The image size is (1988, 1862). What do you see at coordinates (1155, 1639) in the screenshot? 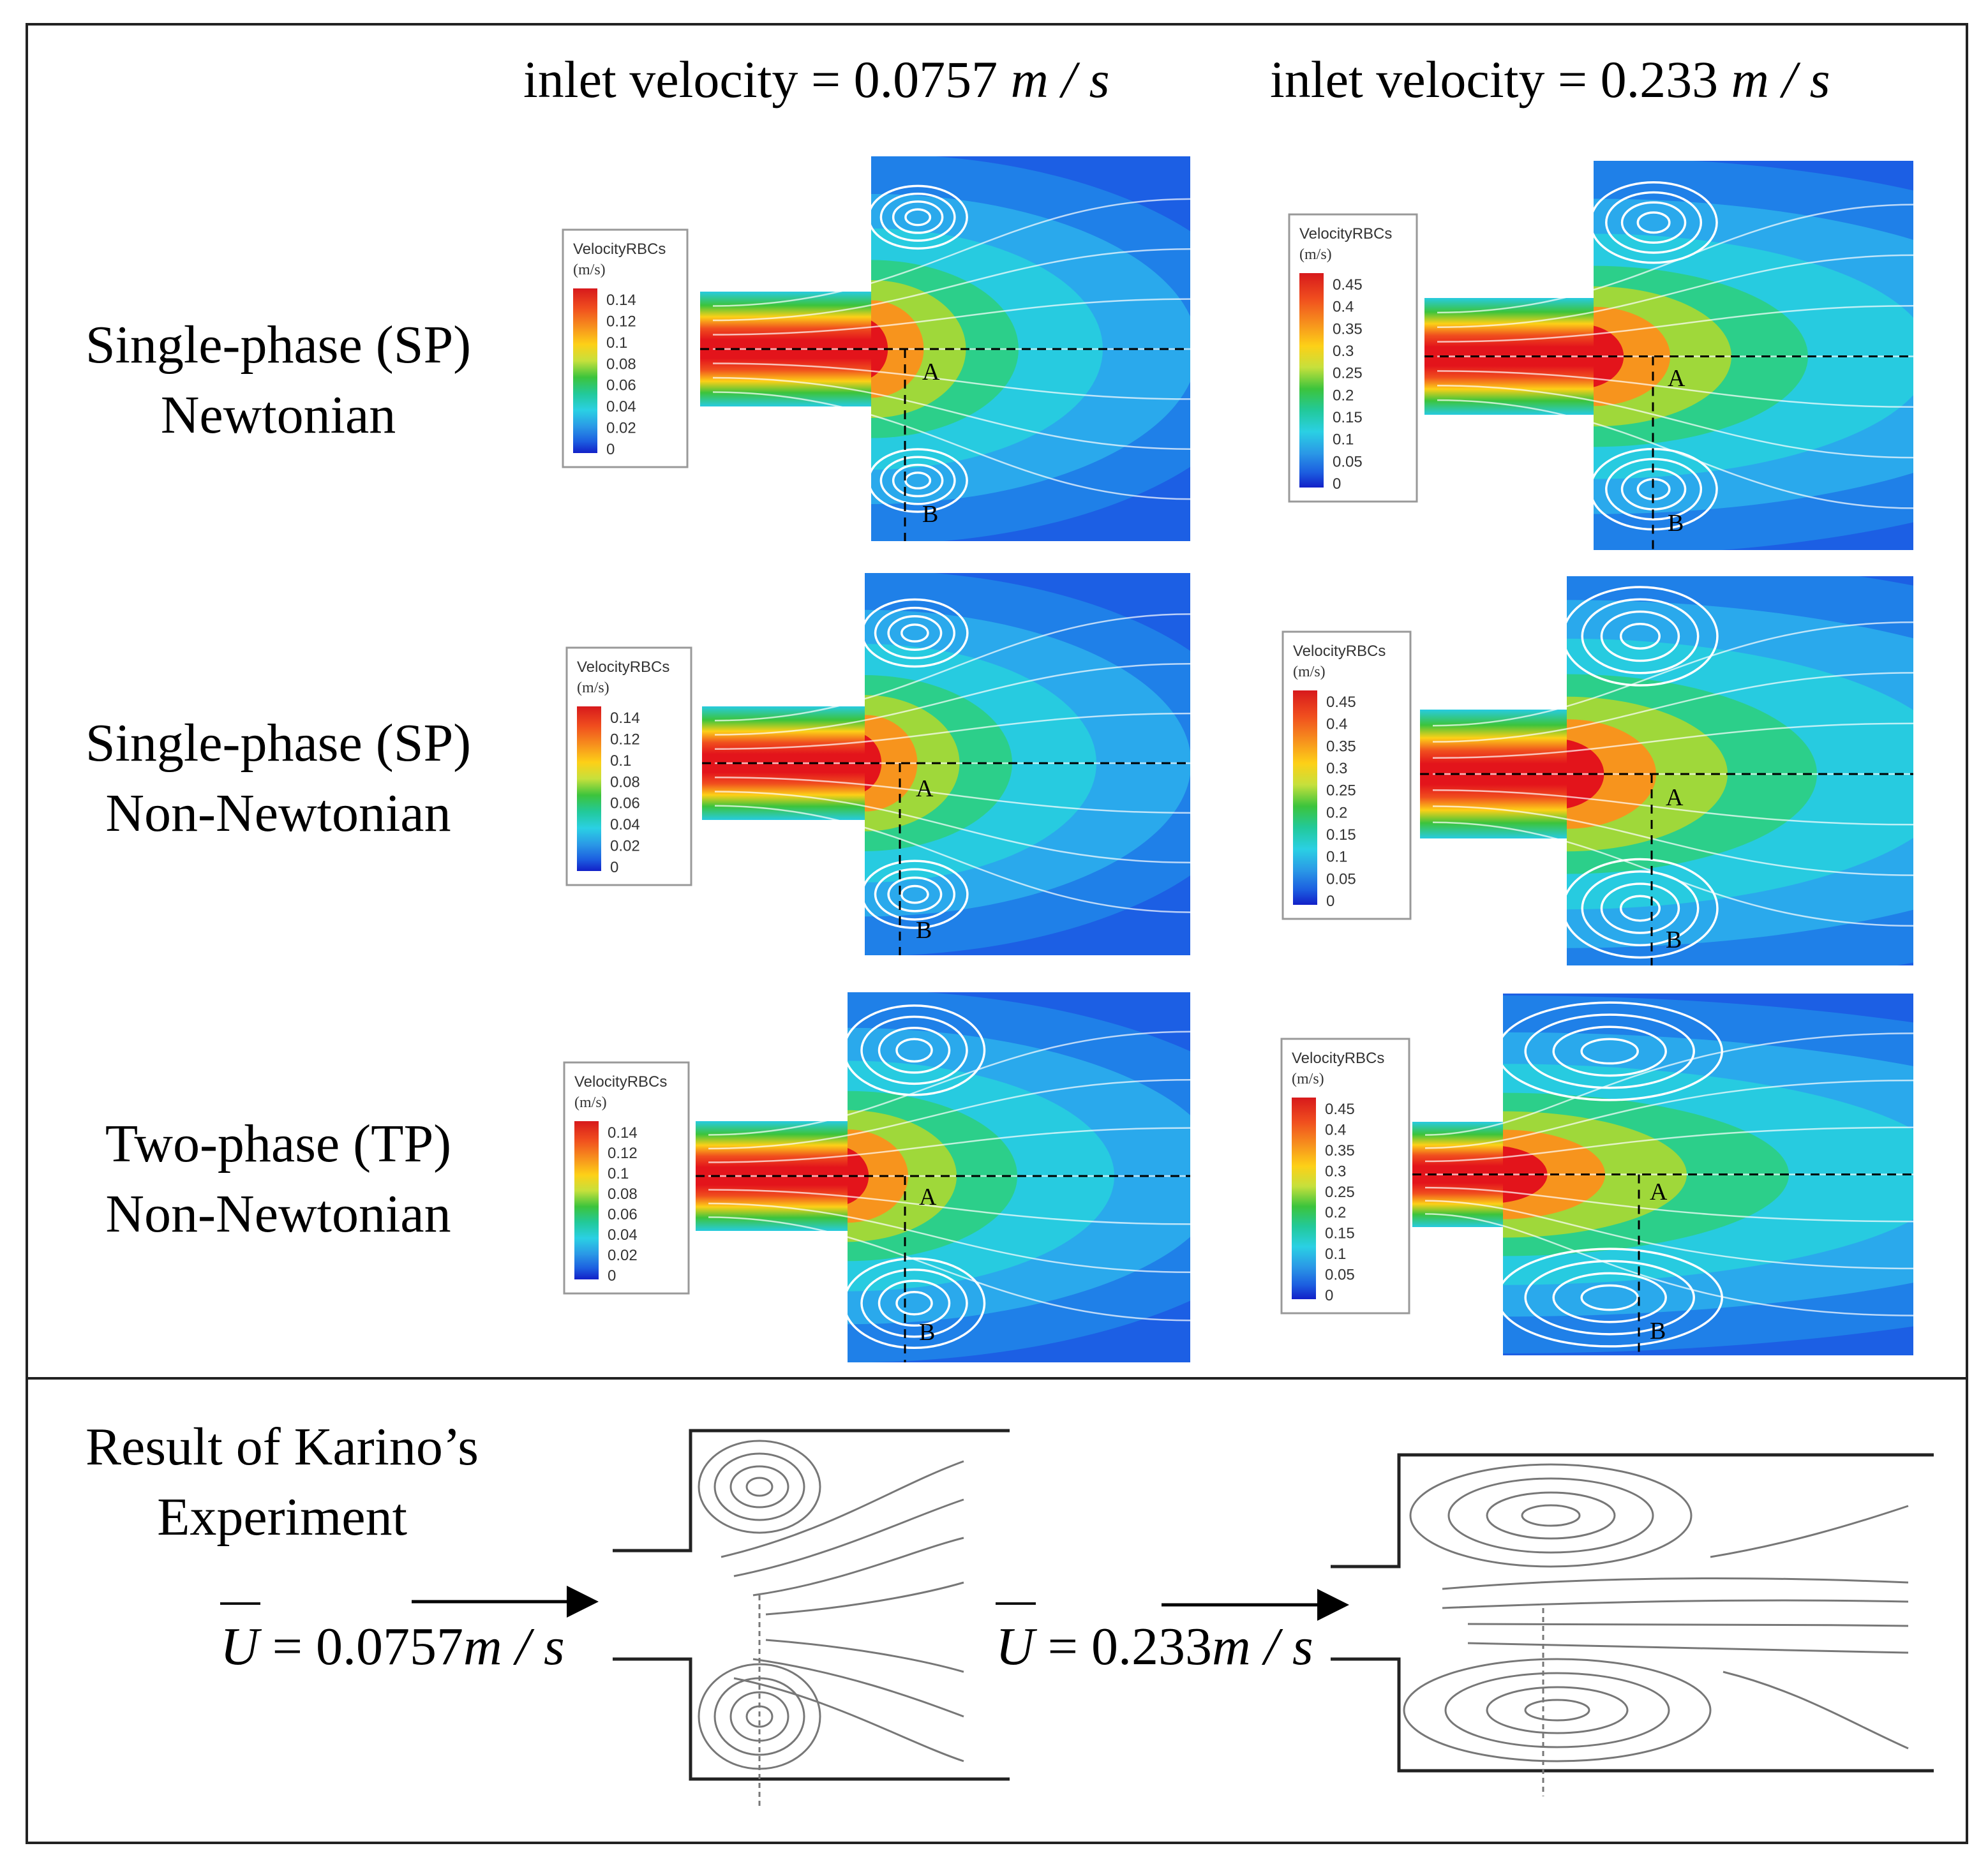
I see `exp2-label: U = 0.233m / s` at bounding box center [1155, 1639].